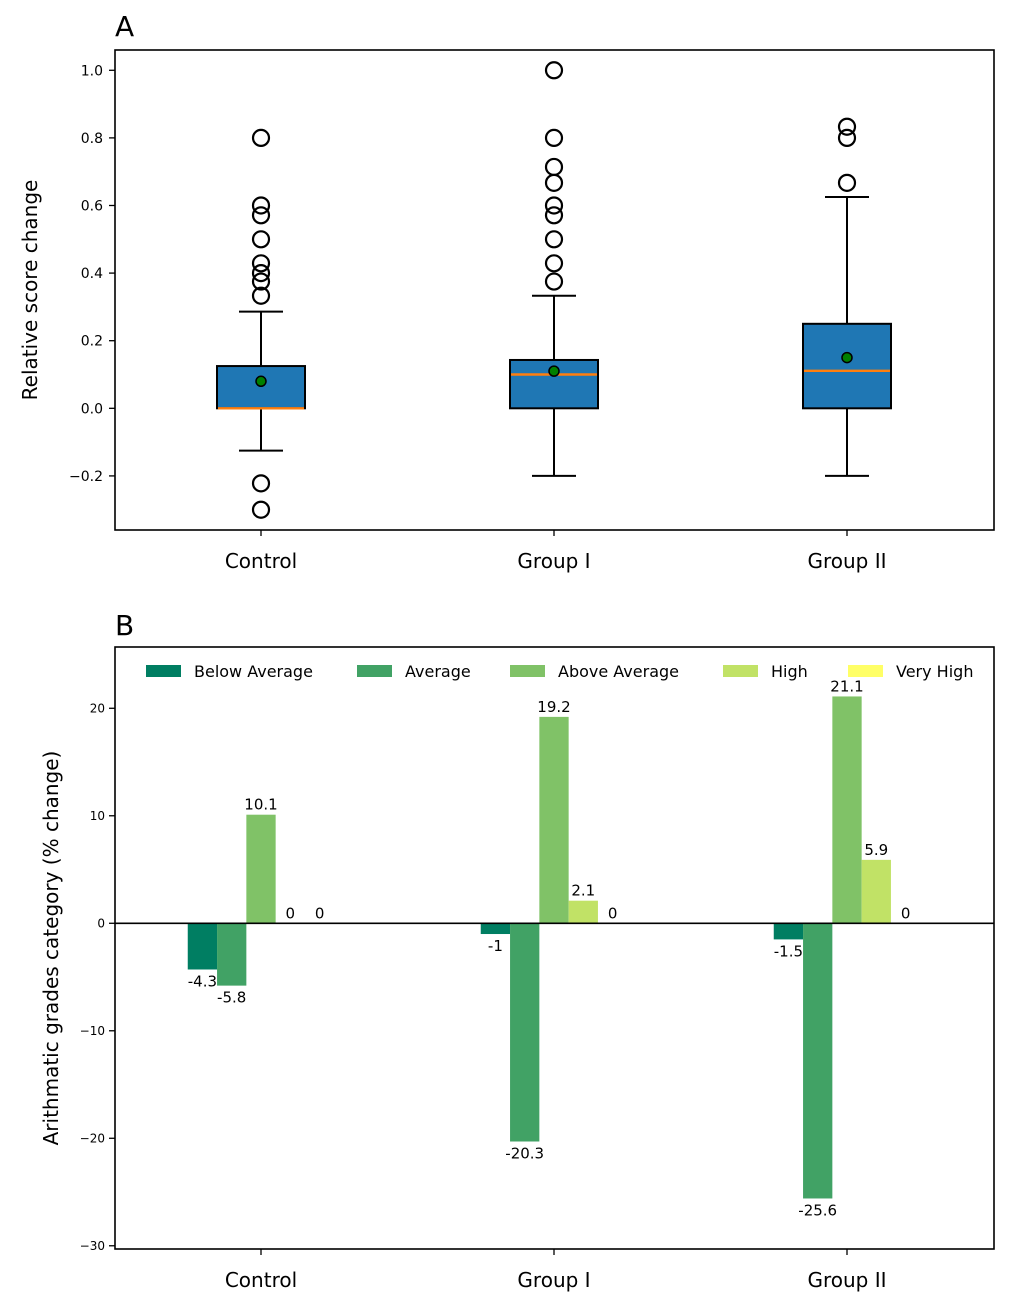 The height and width of the screenshot is (1298, 1010). Describe the element at coordinates (97, 708) in the screenshot. I see `y-tick-label: 20` at that location.